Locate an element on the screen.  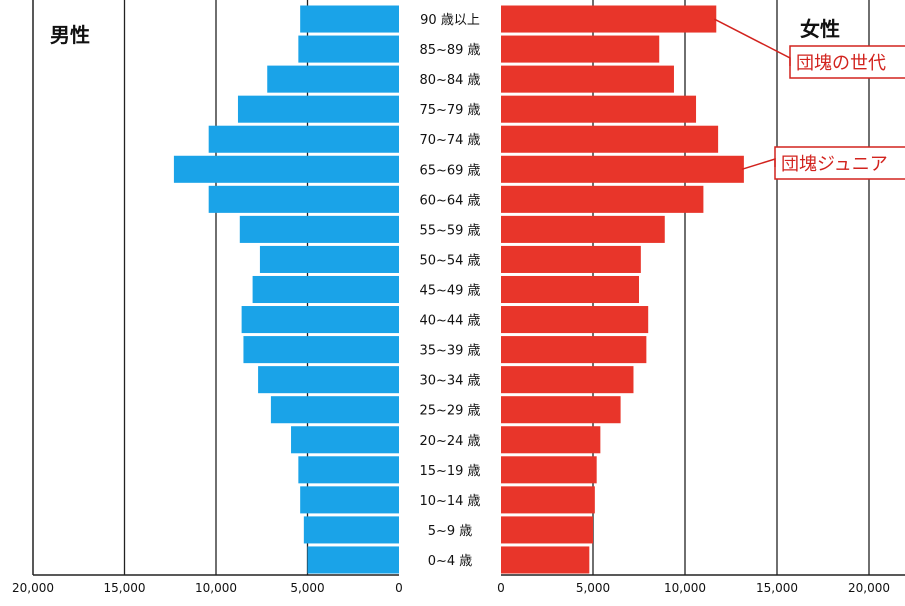
age-group-label: 5~9 歳 is located at coordinates (450, 531).